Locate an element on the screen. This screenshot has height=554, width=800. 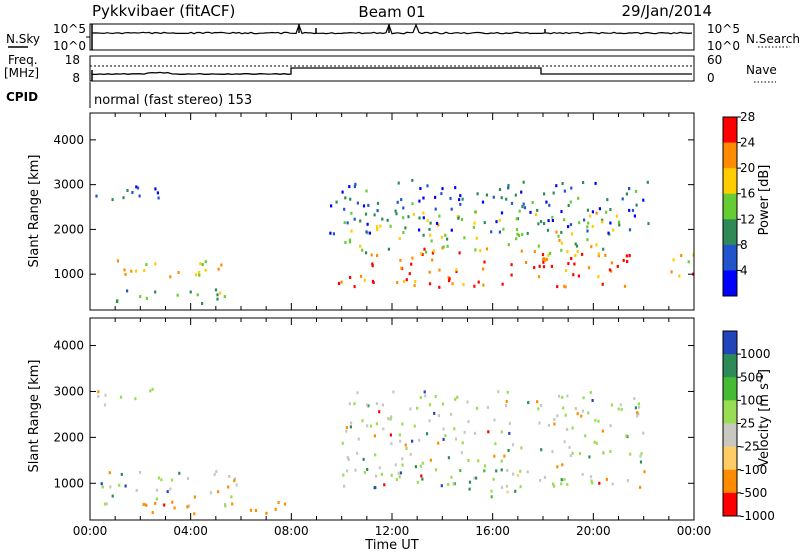
nsky-right-tick-bottom: 10^0 is located at coordinates (723, 46).